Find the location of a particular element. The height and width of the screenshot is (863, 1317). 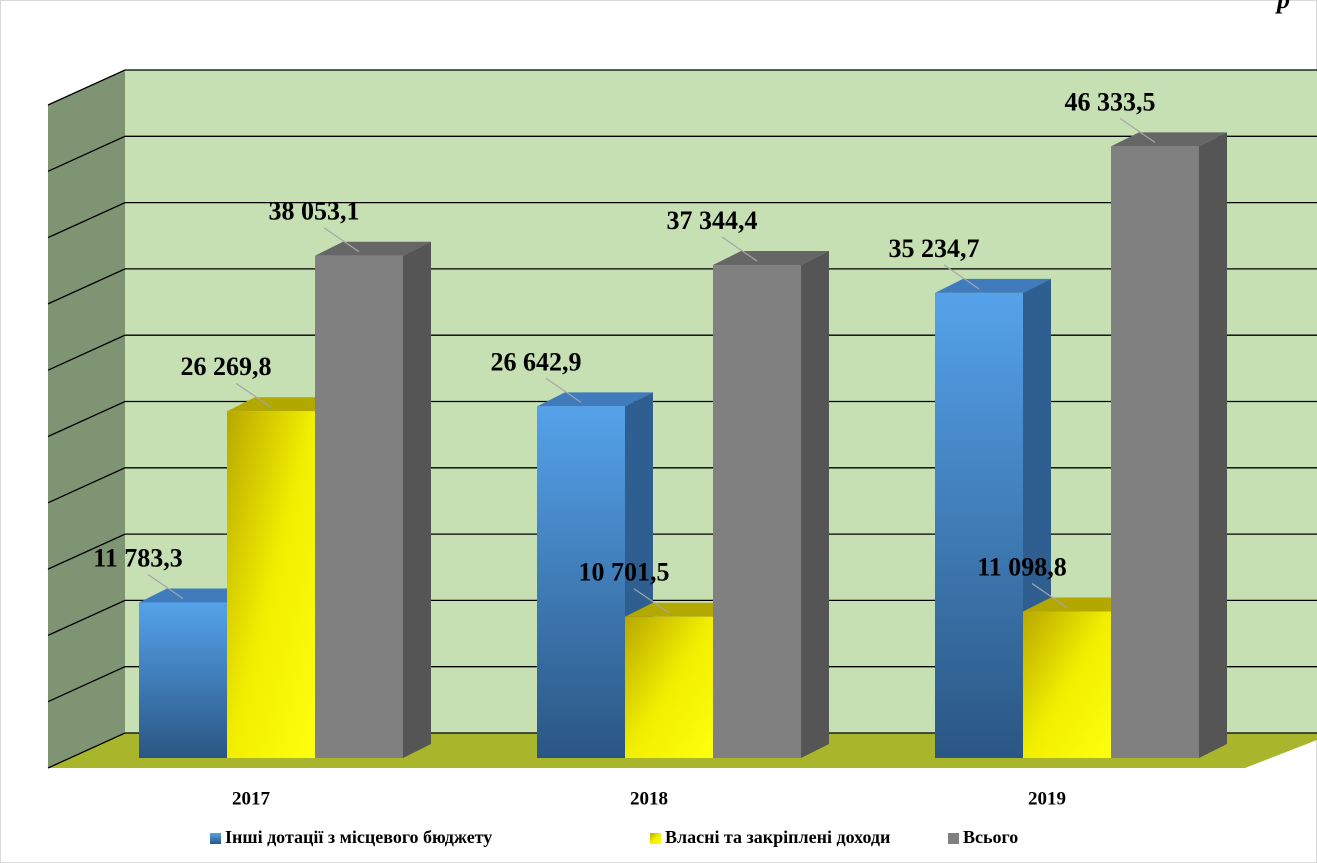

legend-label: Власні та закріплені доходи is located at coordinates (777, 837).